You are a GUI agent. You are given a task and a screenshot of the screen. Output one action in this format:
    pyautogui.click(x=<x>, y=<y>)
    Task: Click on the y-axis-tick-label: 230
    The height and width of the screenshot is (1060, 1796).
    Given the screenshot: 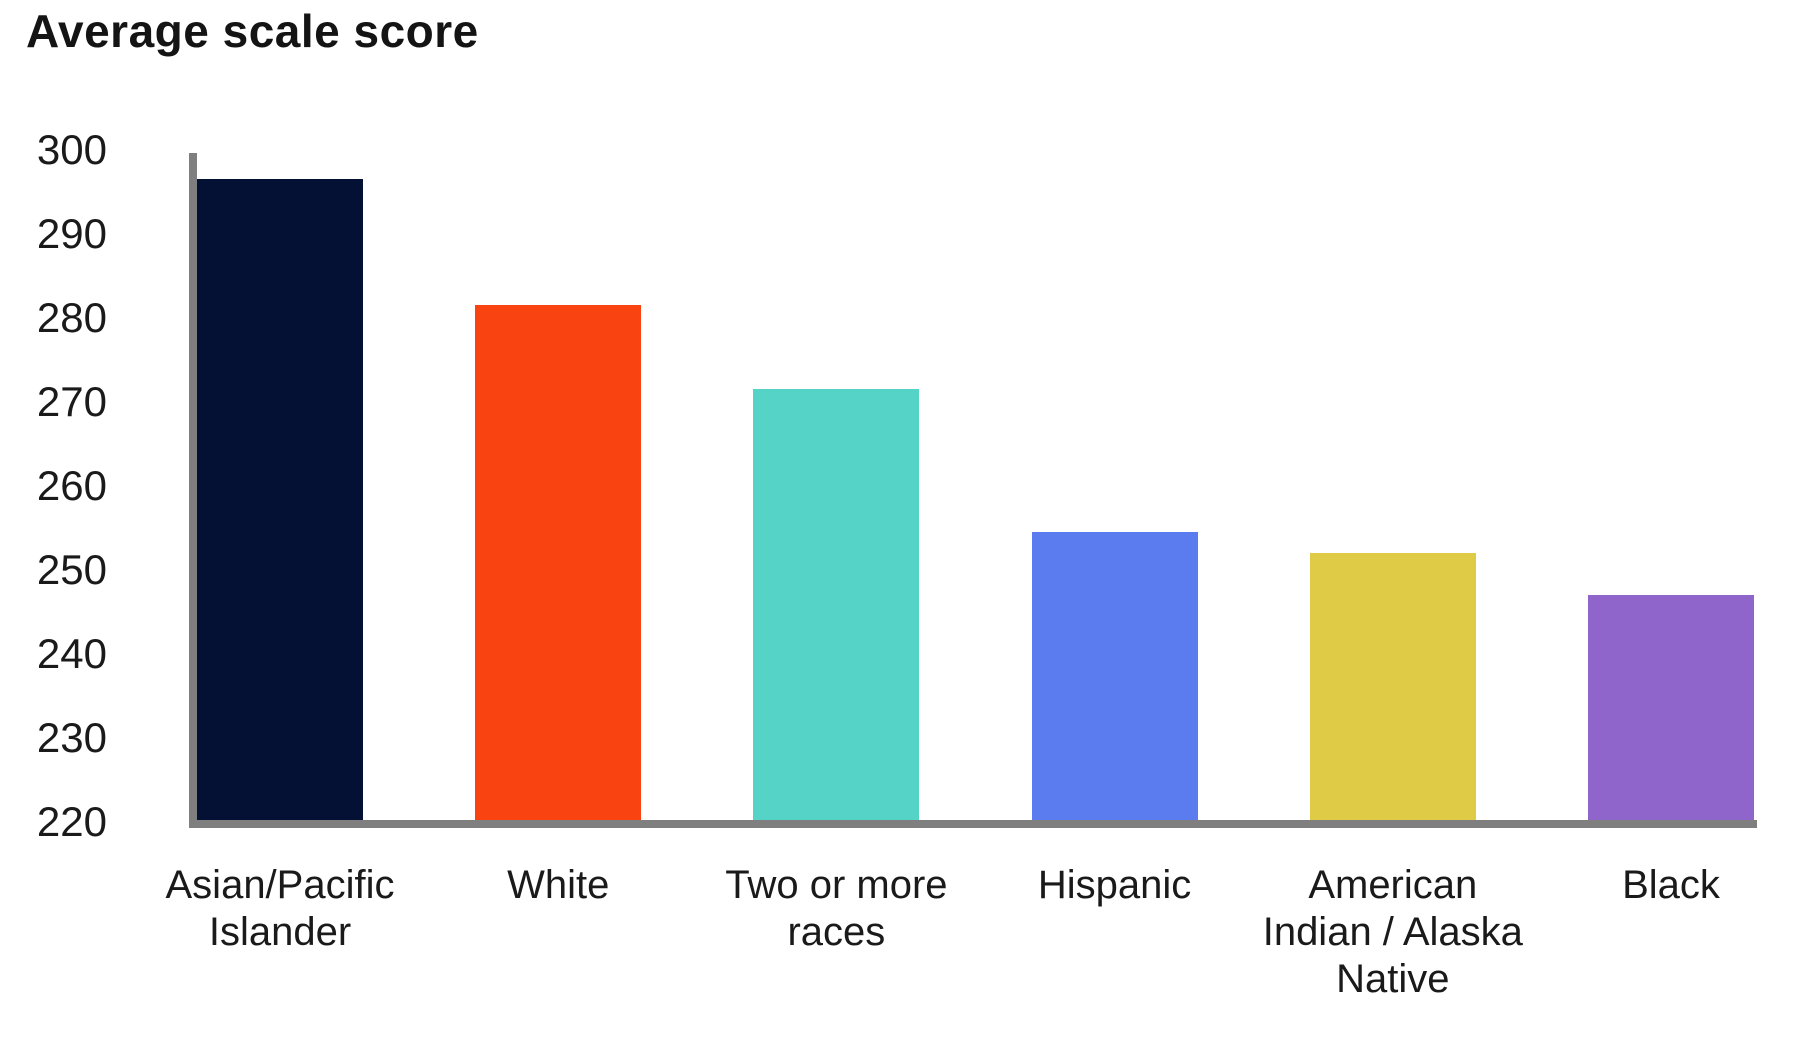 What is the action you would take?
    pyautogui.click(x=71, y=737)
    